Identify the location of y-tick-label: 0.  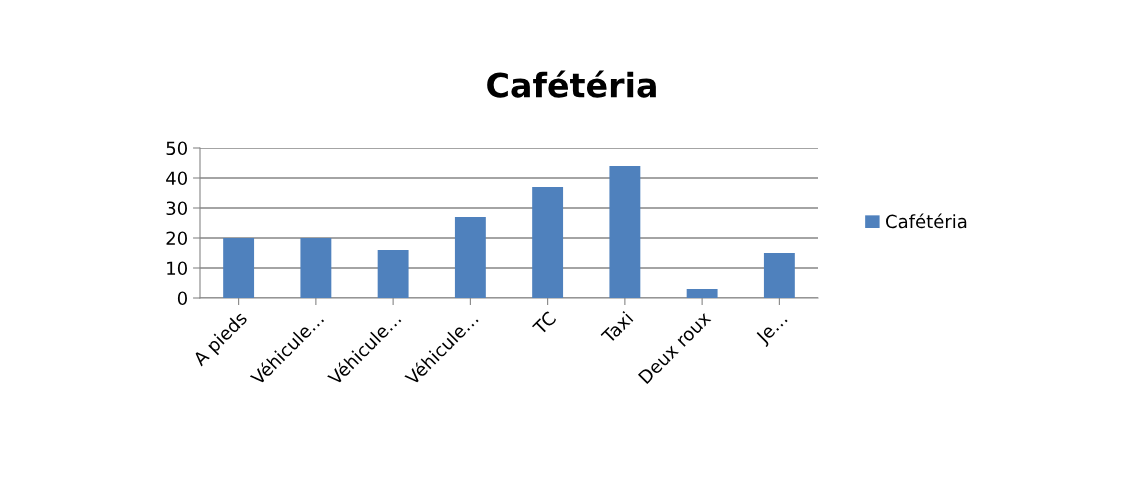
(182, 298).